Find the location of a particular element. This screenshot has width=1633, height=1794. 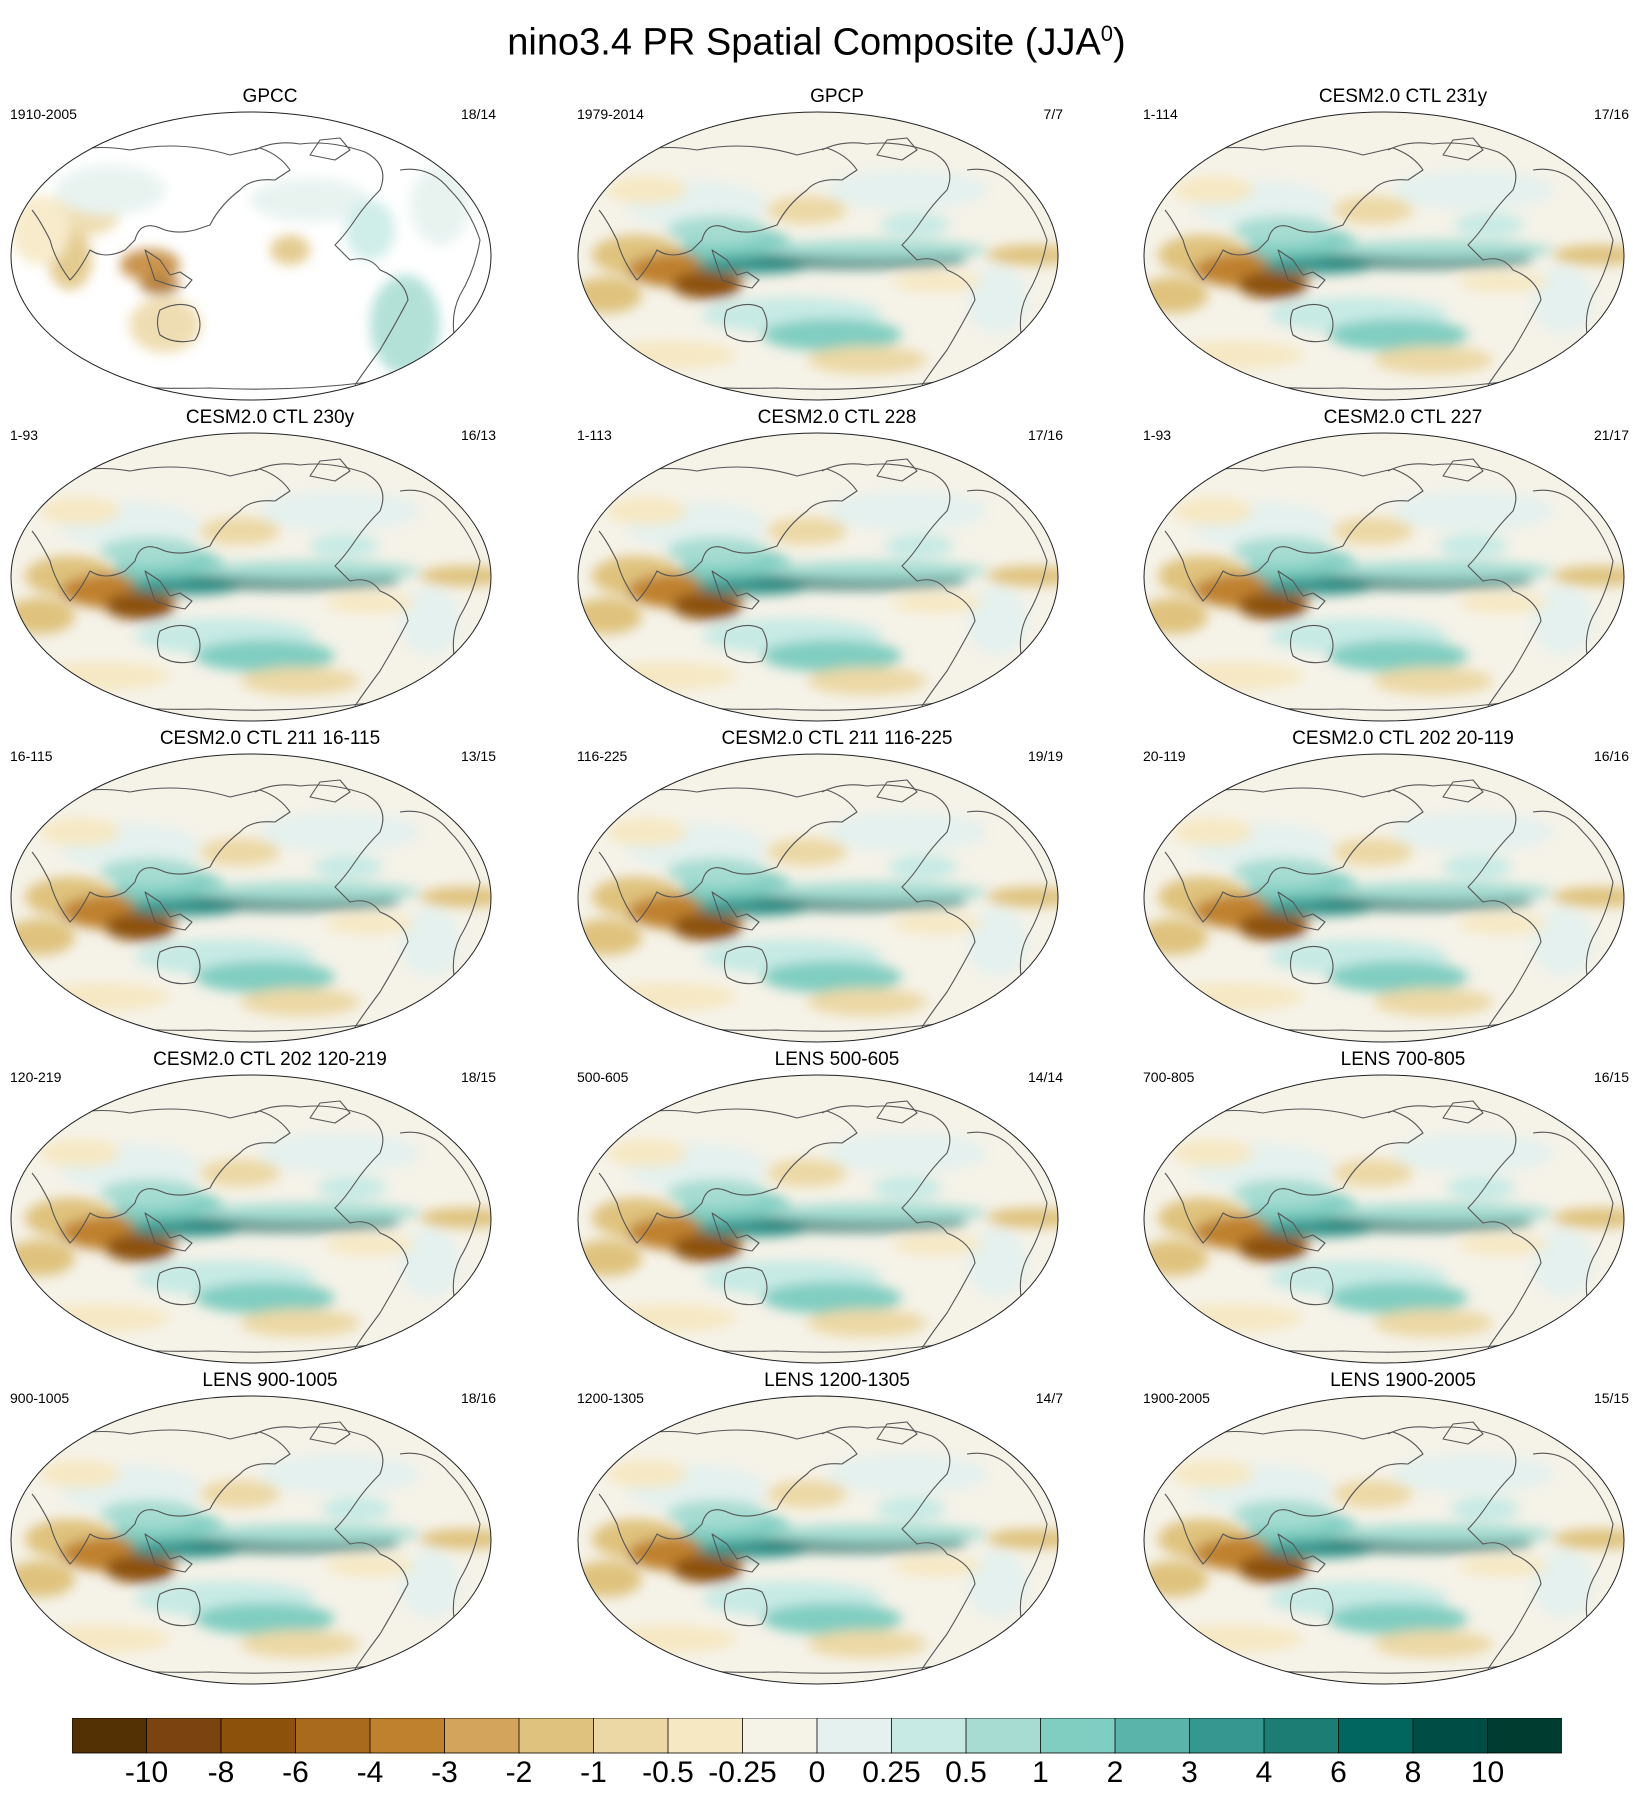

panel-title: LENS 1200-1305 is located at coordinates (837, 1380).